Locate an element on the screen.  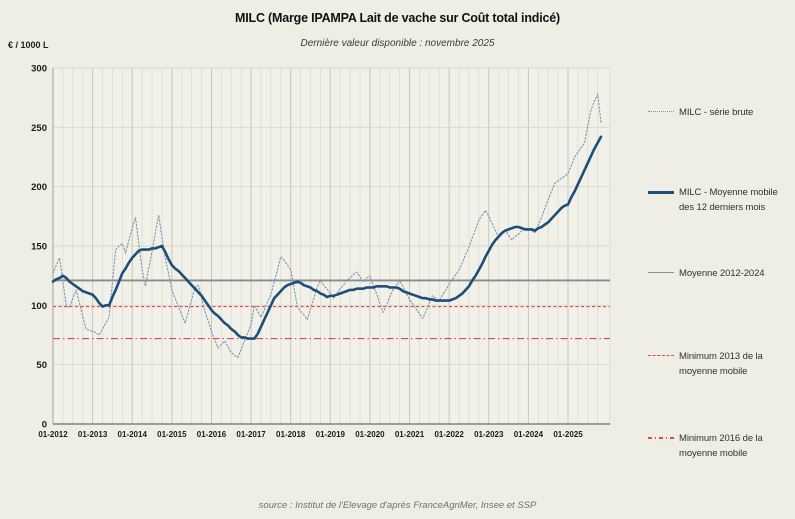
x-tick-label: 01-2023 is located at coordinates (489, 434).